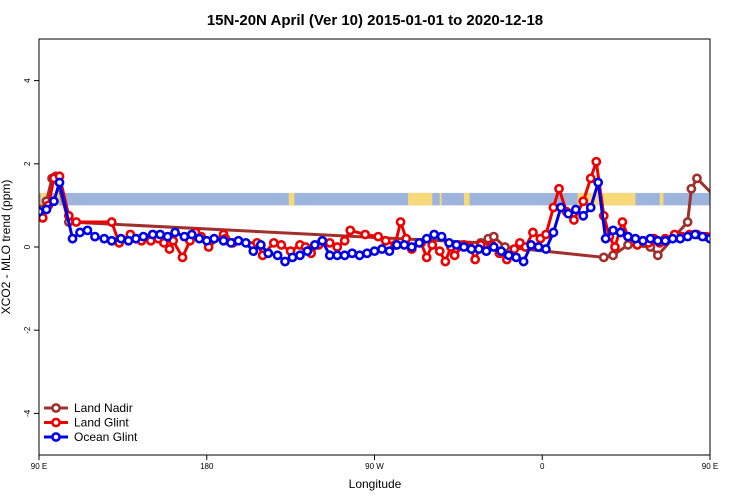 The width and height of the screenshot is (750, 500). I want to click on x-tick-label: 90 E, so click(39, 466).